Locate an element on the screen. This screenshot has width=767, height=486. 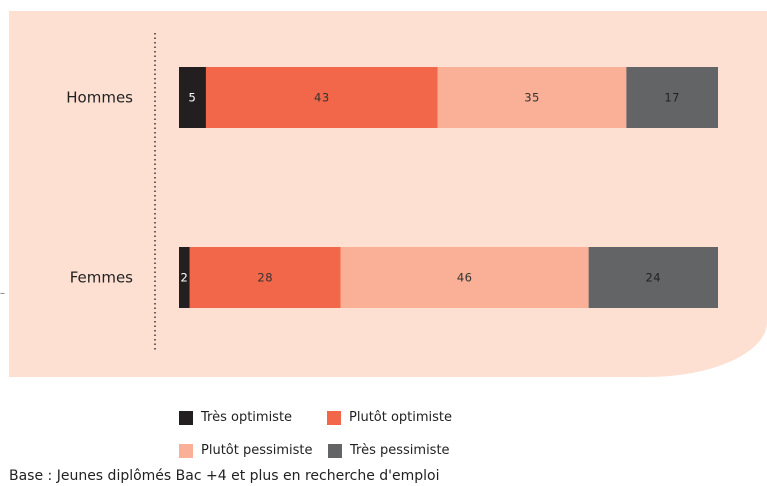
value-label-femmes-series-2: 28 is located at coordinates (265, 278).